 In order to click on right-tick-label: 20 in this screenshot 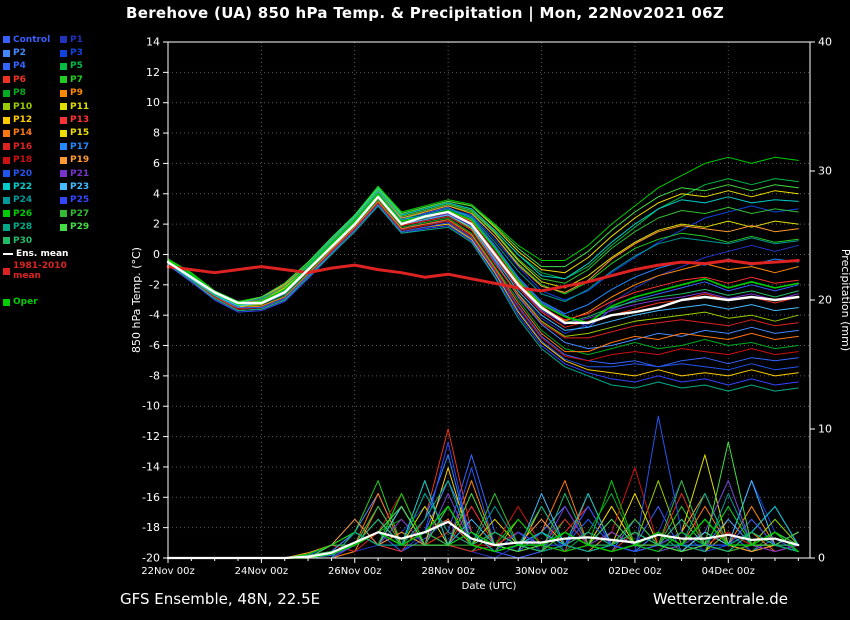, I will do `click(825, 300)`.